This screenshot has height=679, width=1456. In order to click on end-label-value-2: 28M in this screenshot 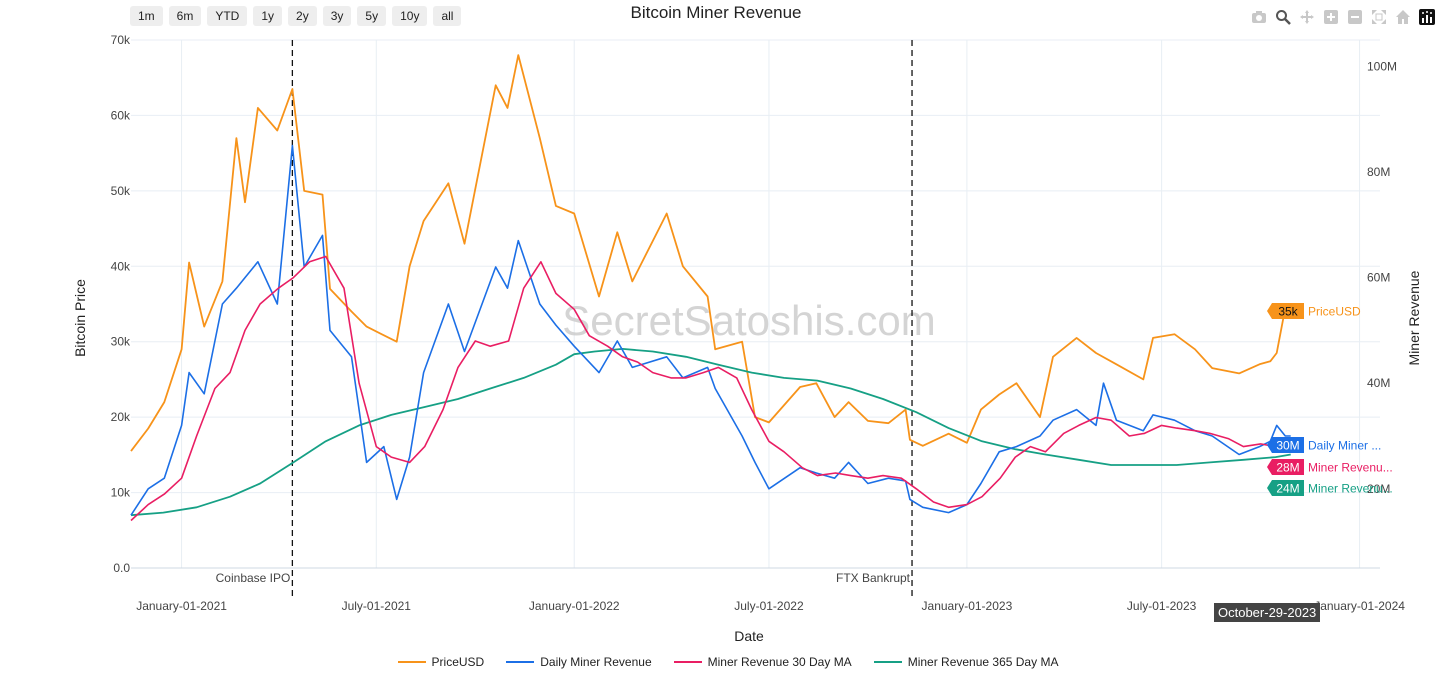, I will do `click(1287, 468)`.